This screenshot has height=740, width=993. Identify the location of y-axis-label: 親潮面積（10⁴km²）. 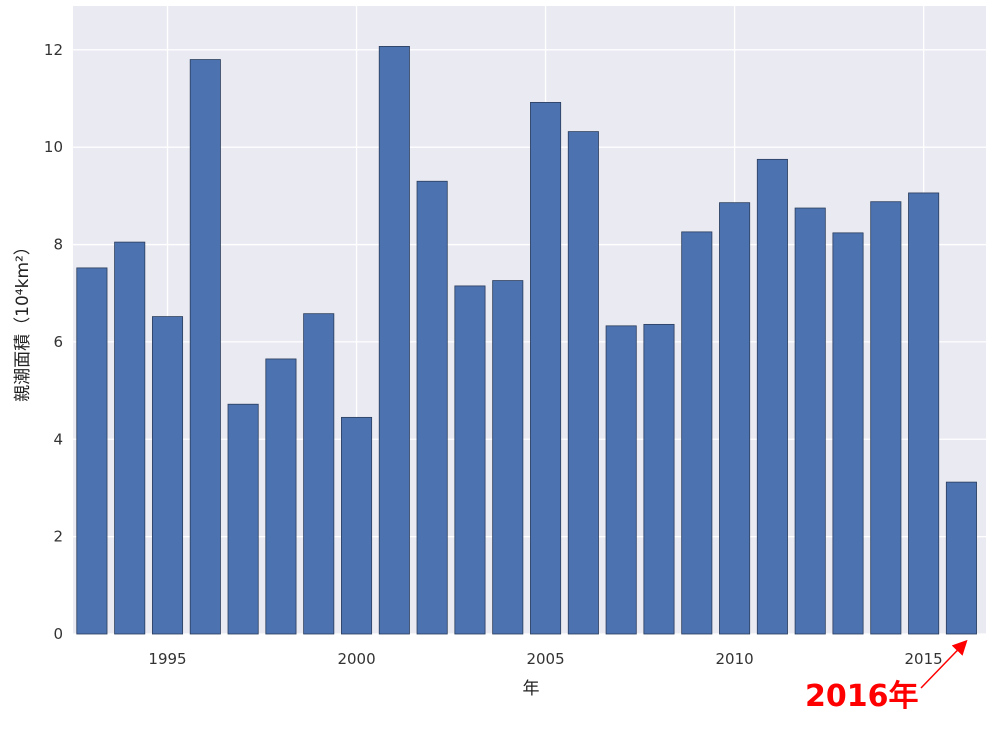
(23, 320).